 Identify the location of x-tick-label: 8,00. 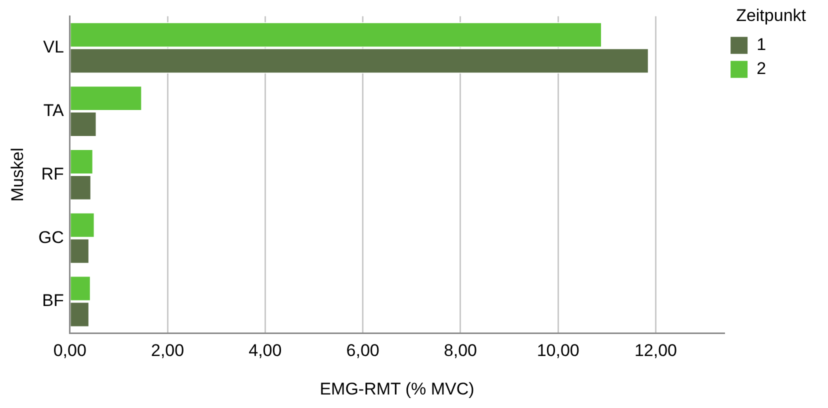
(460, 350).